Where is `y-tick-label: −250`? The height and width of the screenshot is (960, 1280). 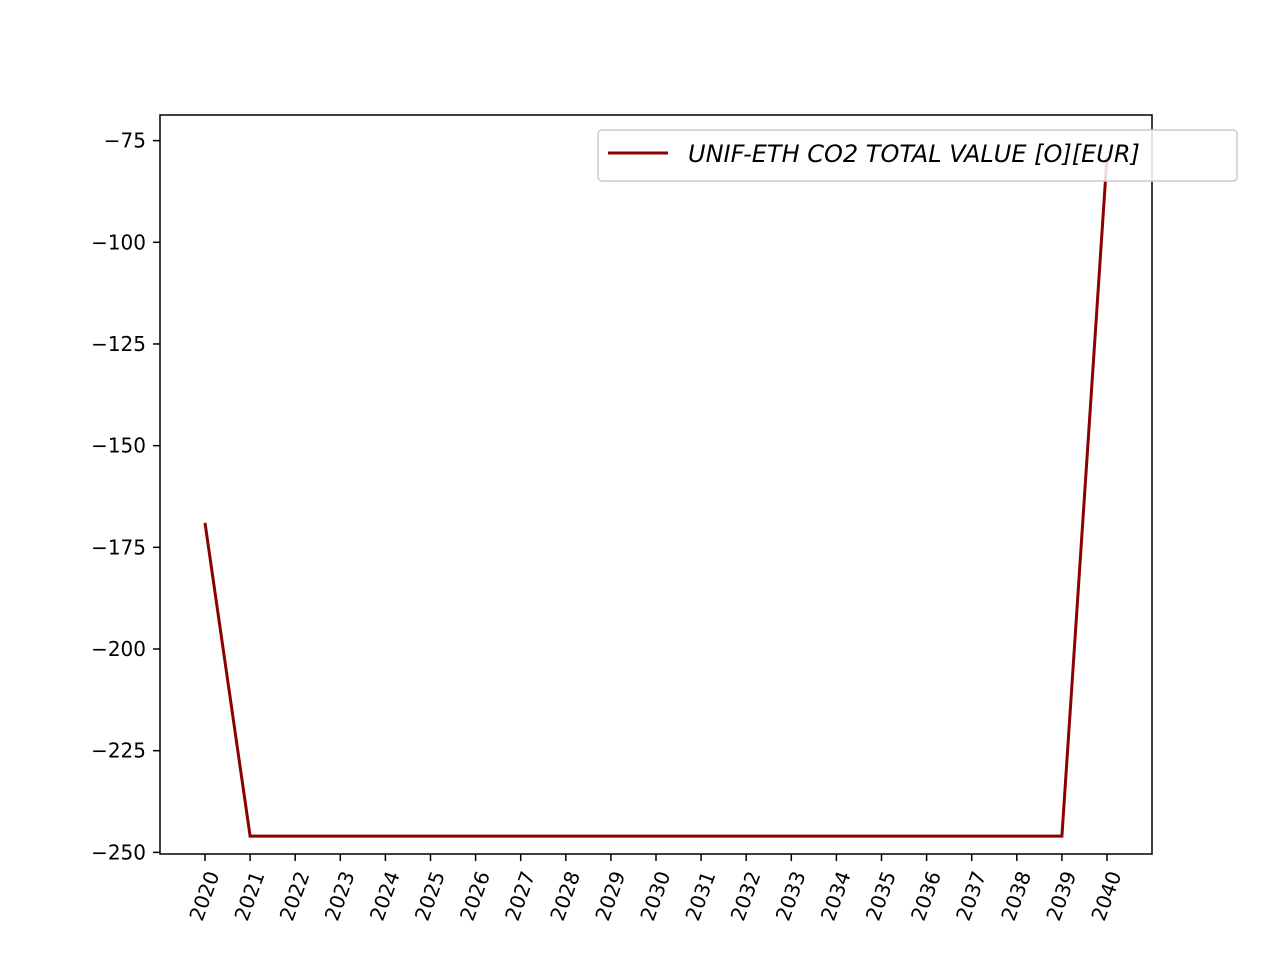
y-tick-label: −250 is located at coordinates (118, 852).